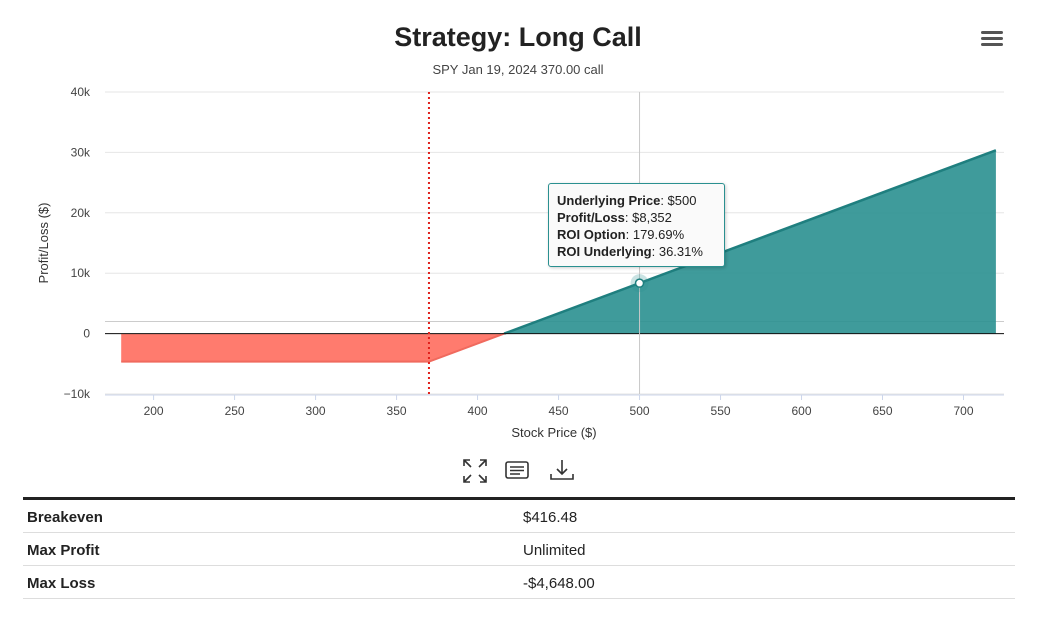 This screenshot has width=1043, height=630. Describe the element at coordinates (397, 411) in the screenshot. I see `x-tick-label: 350` at that location.